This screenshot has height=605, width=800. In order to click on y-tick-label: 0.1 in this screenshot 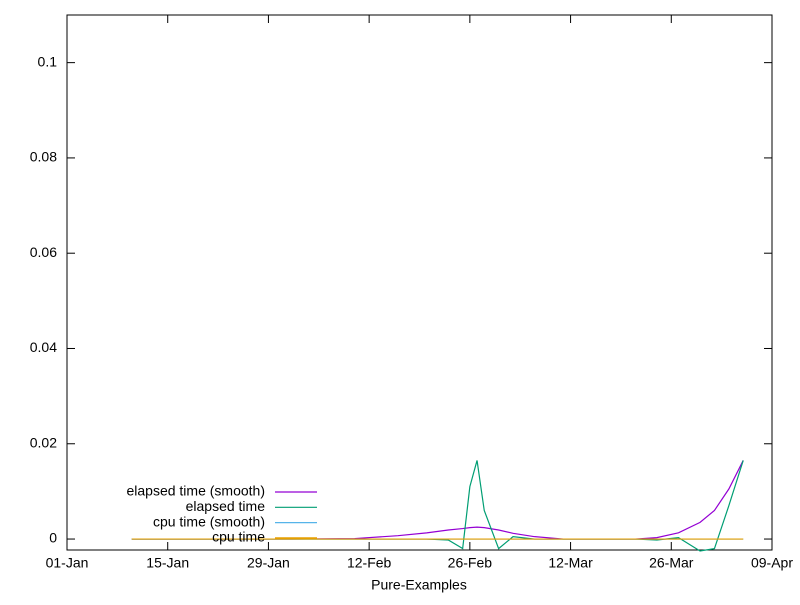, I will do `click(48, 61)`.